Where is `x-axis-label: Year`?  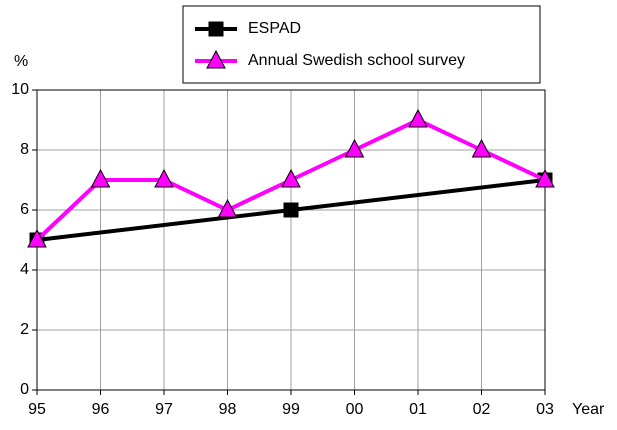
x-axis-label: Year is located at coordinates (588, 409).